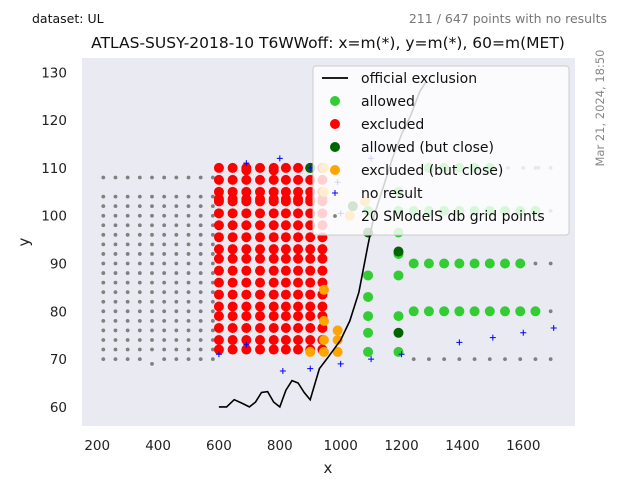 The image size is (640, 480). I want to click on no-result-point, so click(340, 363).